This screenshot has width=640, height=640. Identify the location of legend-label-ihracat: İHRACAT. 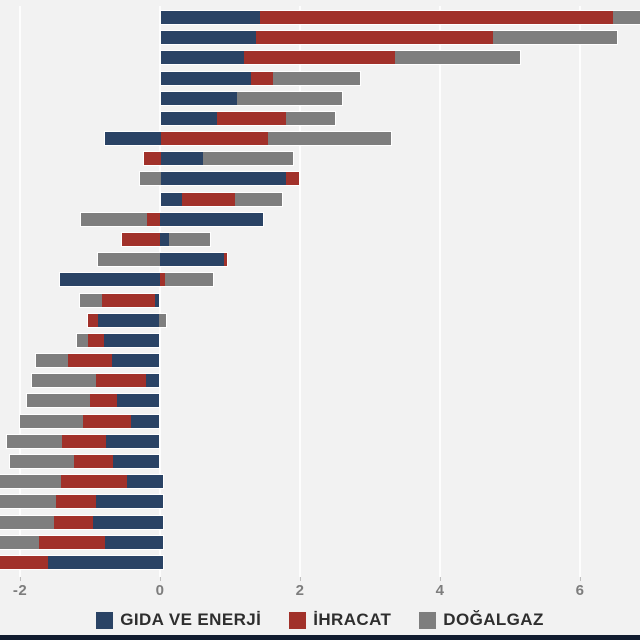
(352, 619).